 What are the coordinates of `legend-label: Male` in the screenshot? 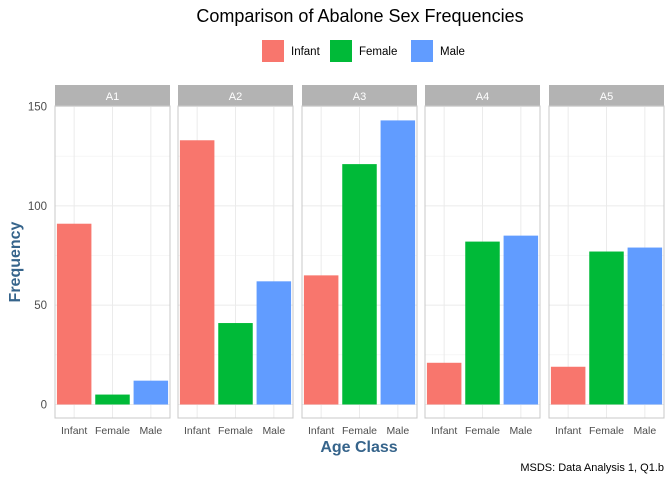 It's located at (452, 52).